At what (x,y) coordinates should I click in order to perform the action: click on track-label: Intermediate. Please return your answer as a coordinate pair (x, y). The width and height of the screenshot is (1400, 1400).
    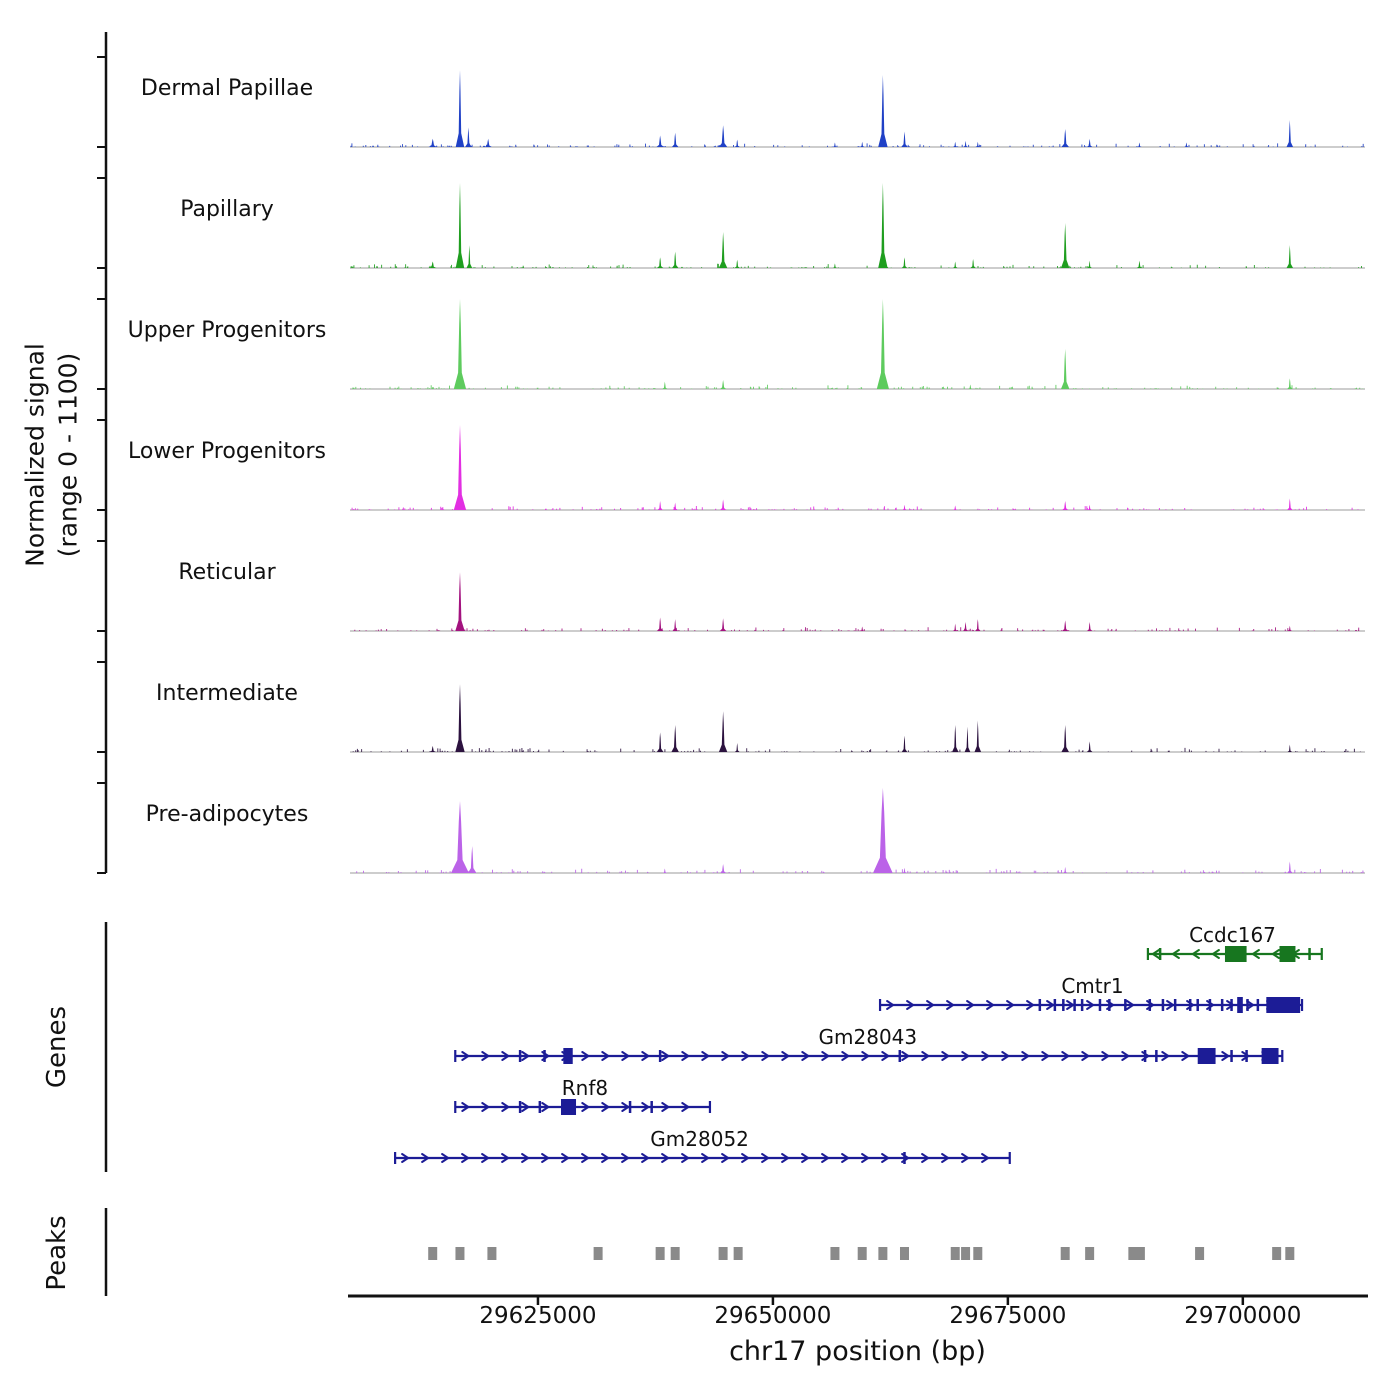
    Looking at the image, I should click on (227, 693).